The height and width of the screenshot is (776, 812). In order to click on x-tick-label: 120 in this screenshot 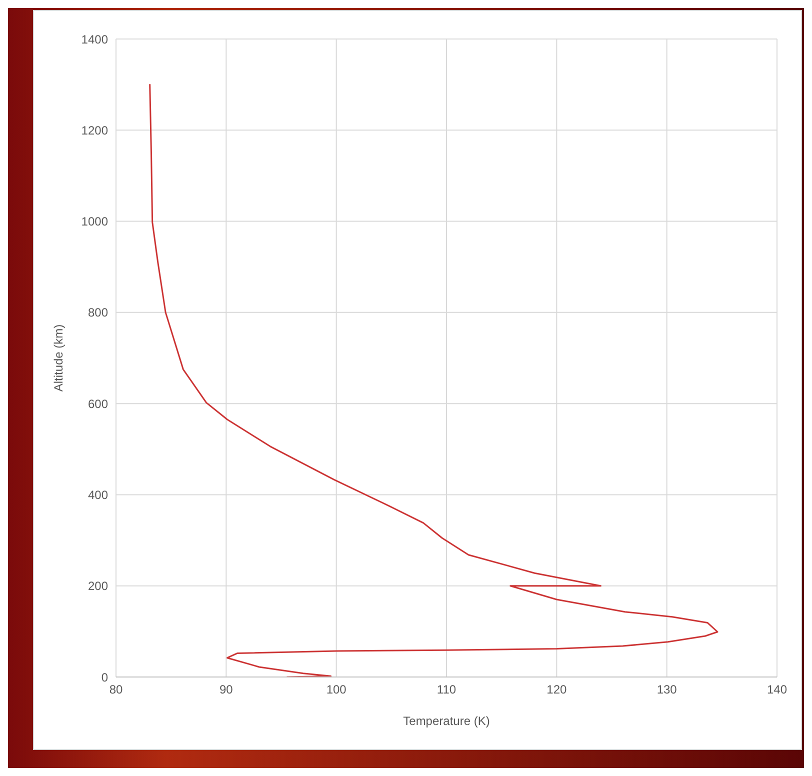, I will do `click(556, 689)`.